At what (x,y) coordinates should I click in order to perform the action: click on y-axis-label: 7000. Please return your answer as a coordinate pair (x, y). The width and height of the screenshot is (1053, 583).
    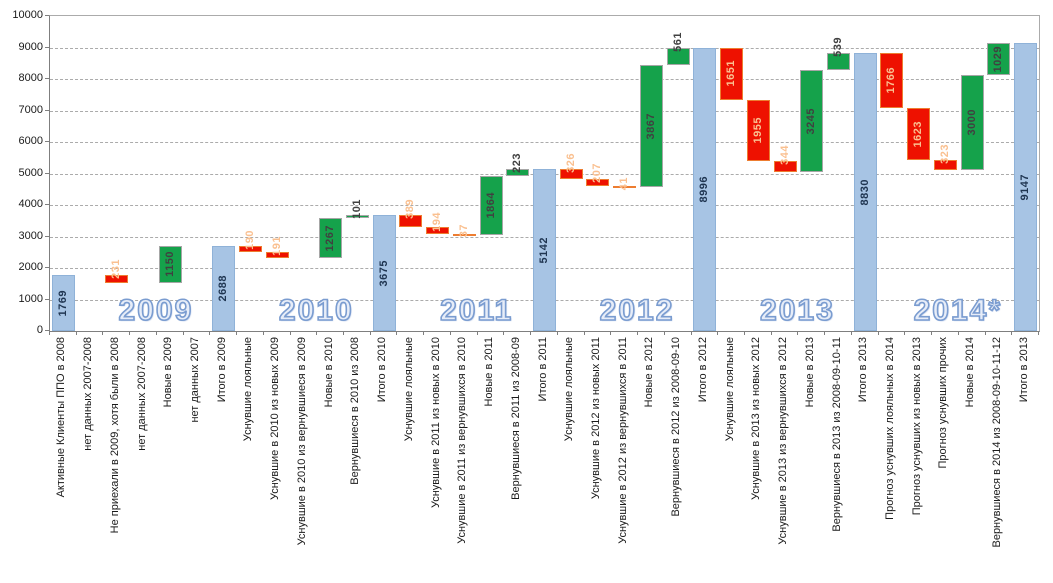
    Looking at the image, I should click on (30, 109).